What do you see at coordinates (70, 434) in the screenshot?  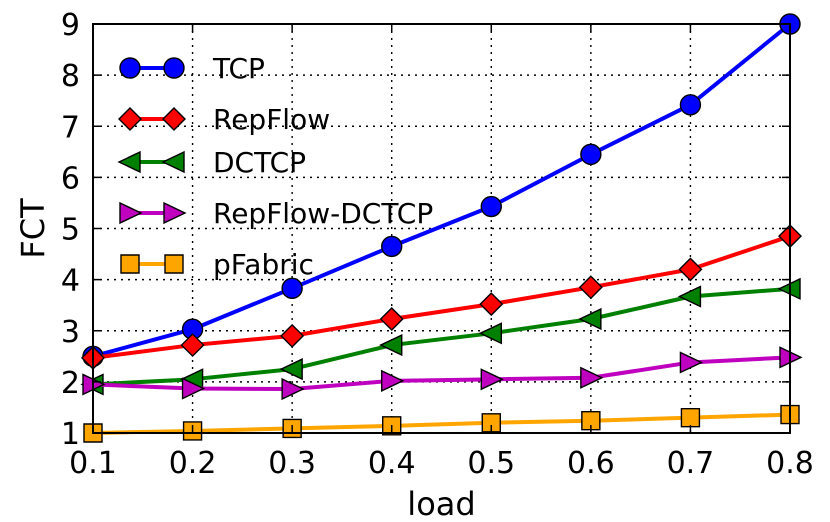 I see `y-tick-label: 1` at bounding box center [70, 434].